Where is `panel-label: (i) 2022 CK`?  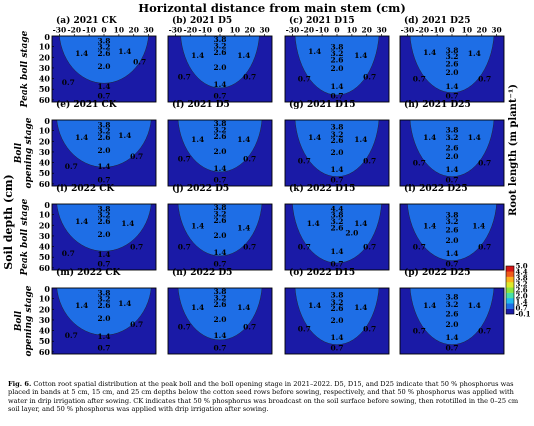 panel-label: (i) 2022 CK is located at coordinates (85, 188).